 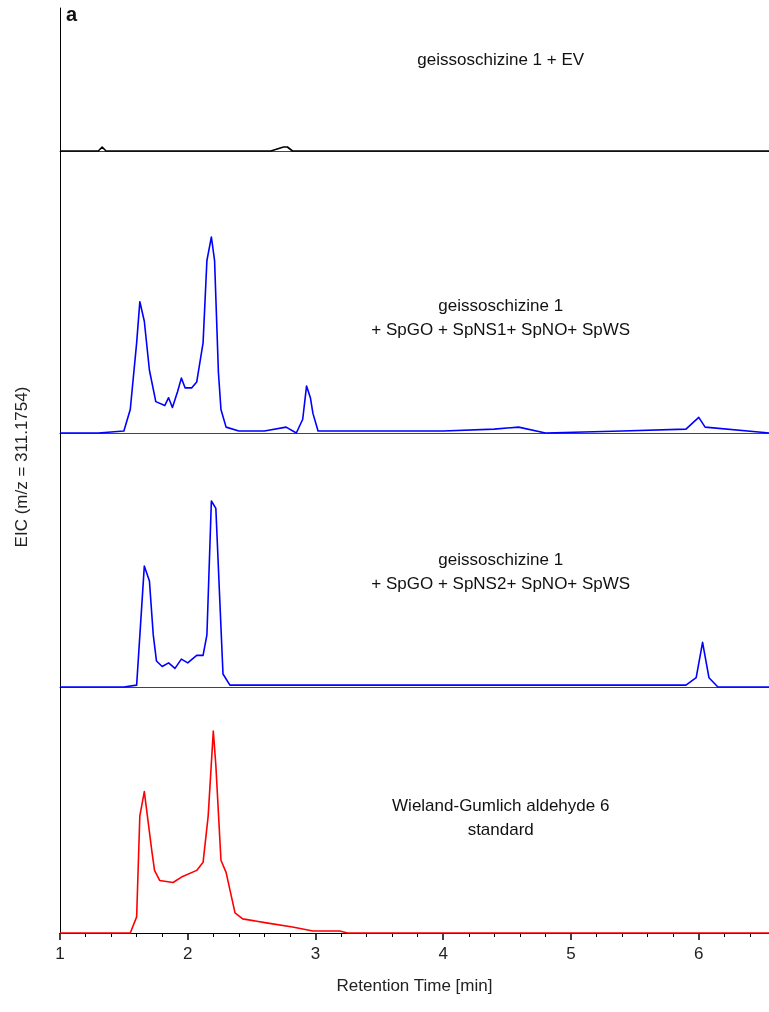 What do you see at coordinates (72, 14) in the screenshot?
I see `text: a` at bounding box center [72, 14].